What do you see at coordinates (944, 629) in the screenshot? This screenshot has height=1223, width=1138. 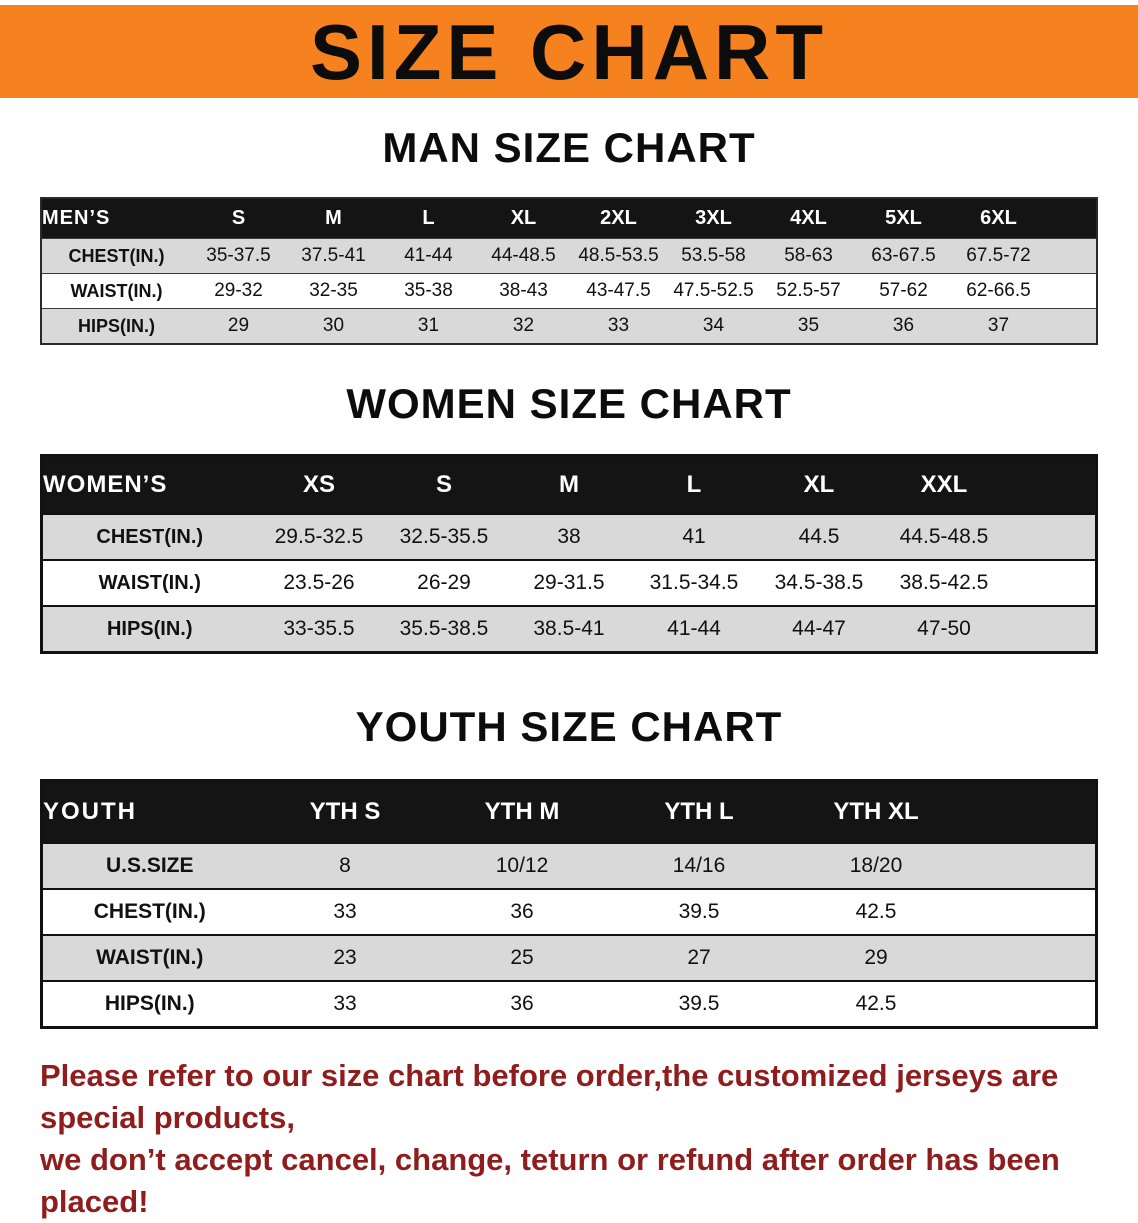 I see `measurement-value: 47-50` at bounding box center [944, 629].